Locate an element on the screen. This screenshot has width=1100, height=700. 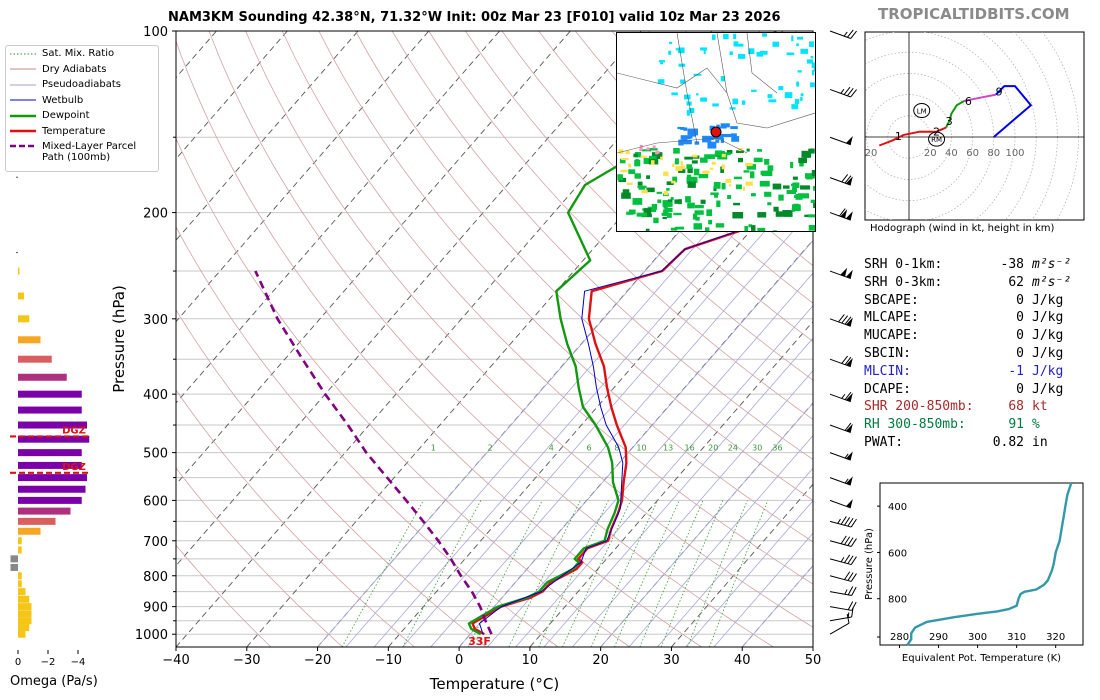
theta-e-y-tick-label: 600 is located at coordinates (897, 553).